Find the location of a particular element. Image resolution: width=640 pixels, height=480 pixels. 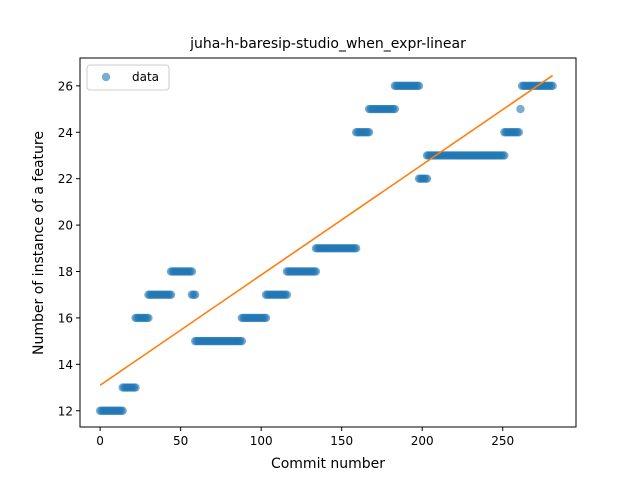

y-tick-label: 18 is located at coordinates (65, 272).